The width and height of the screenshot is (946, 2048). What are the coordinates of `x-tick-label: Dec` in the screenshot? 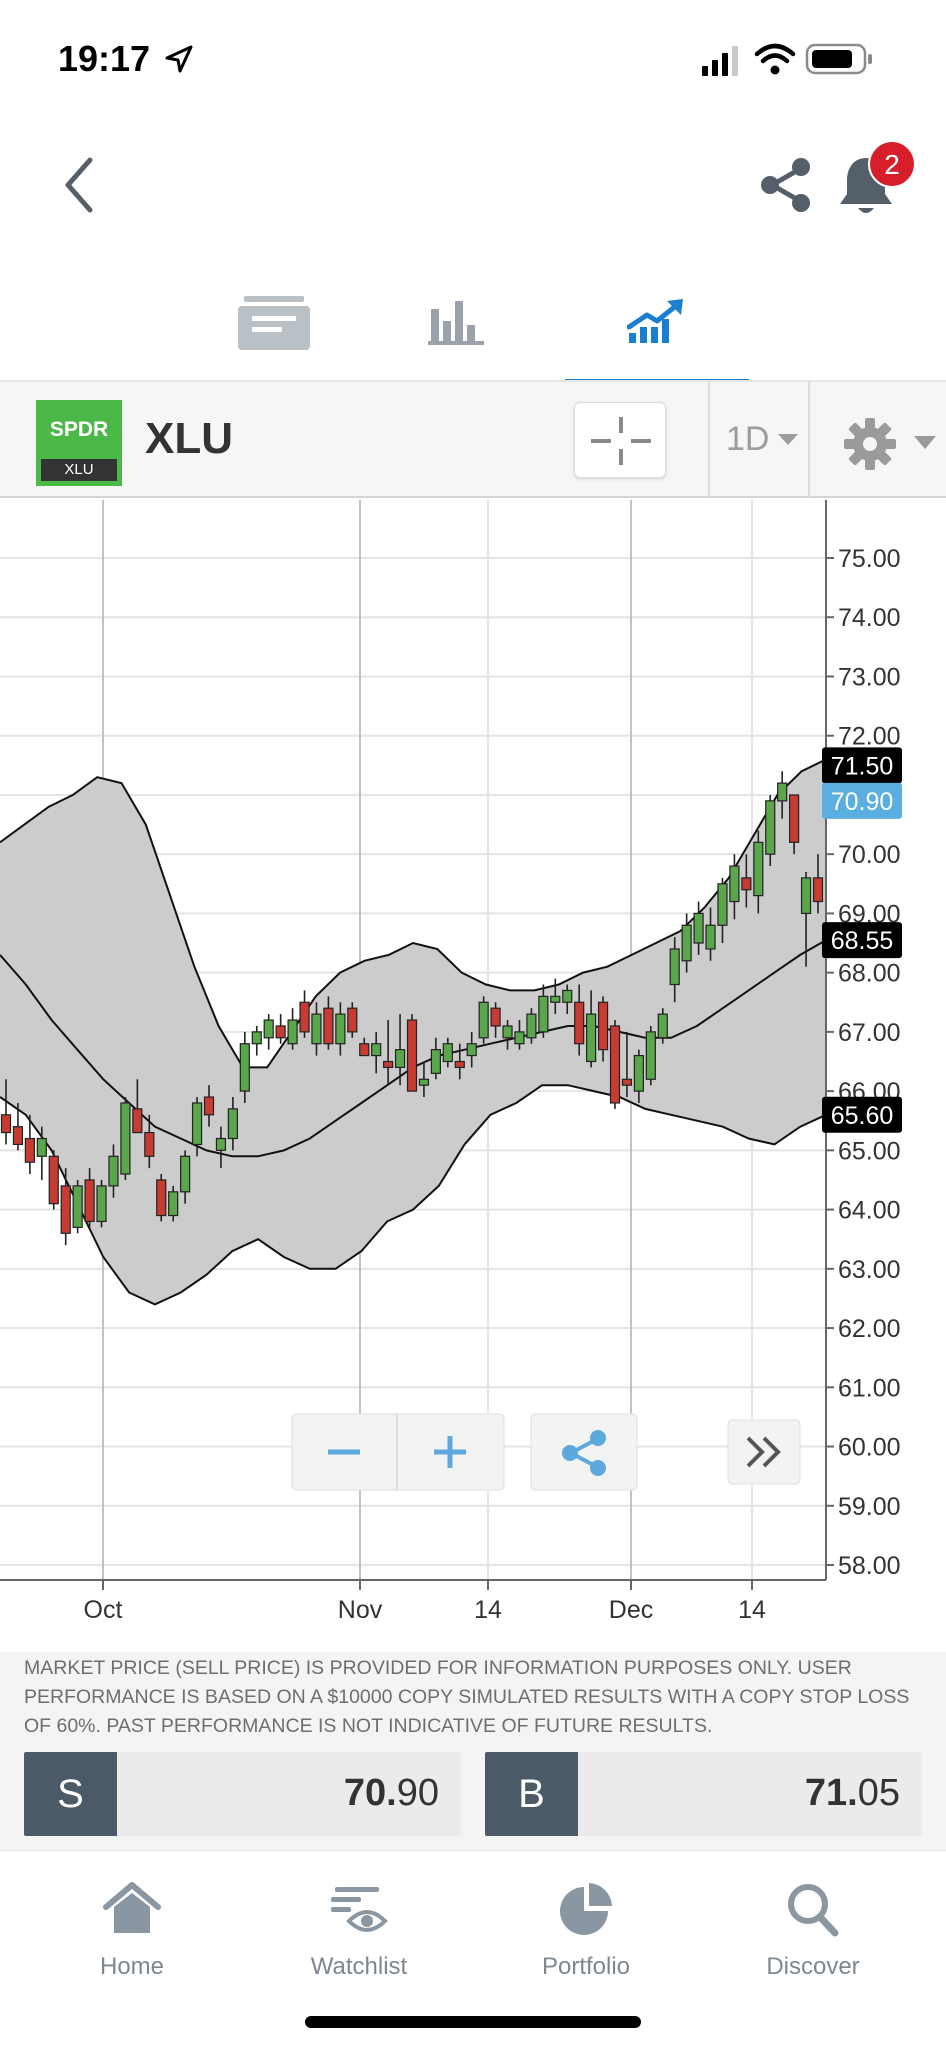 It's located at (631, 1610).